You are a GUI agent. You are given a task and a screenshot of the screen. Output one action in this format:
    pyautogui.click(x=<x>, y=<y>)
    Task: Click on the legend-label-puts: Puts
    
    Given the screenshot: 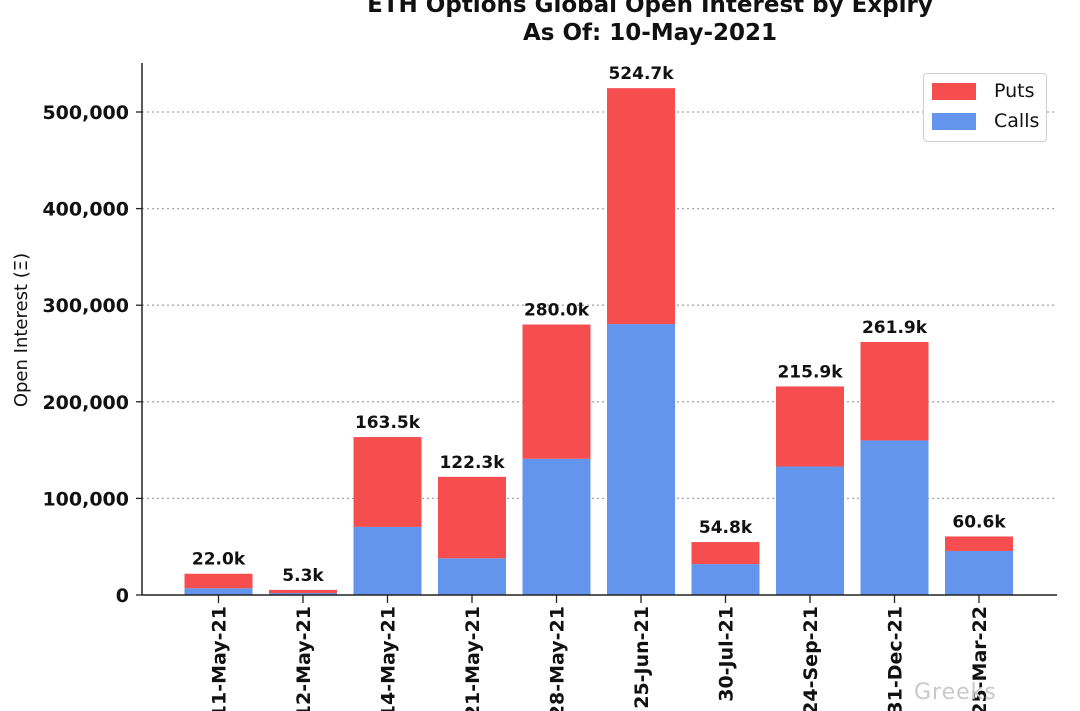 What is the action you would take?
    pyautogui.click(x=1014, y=91)
    